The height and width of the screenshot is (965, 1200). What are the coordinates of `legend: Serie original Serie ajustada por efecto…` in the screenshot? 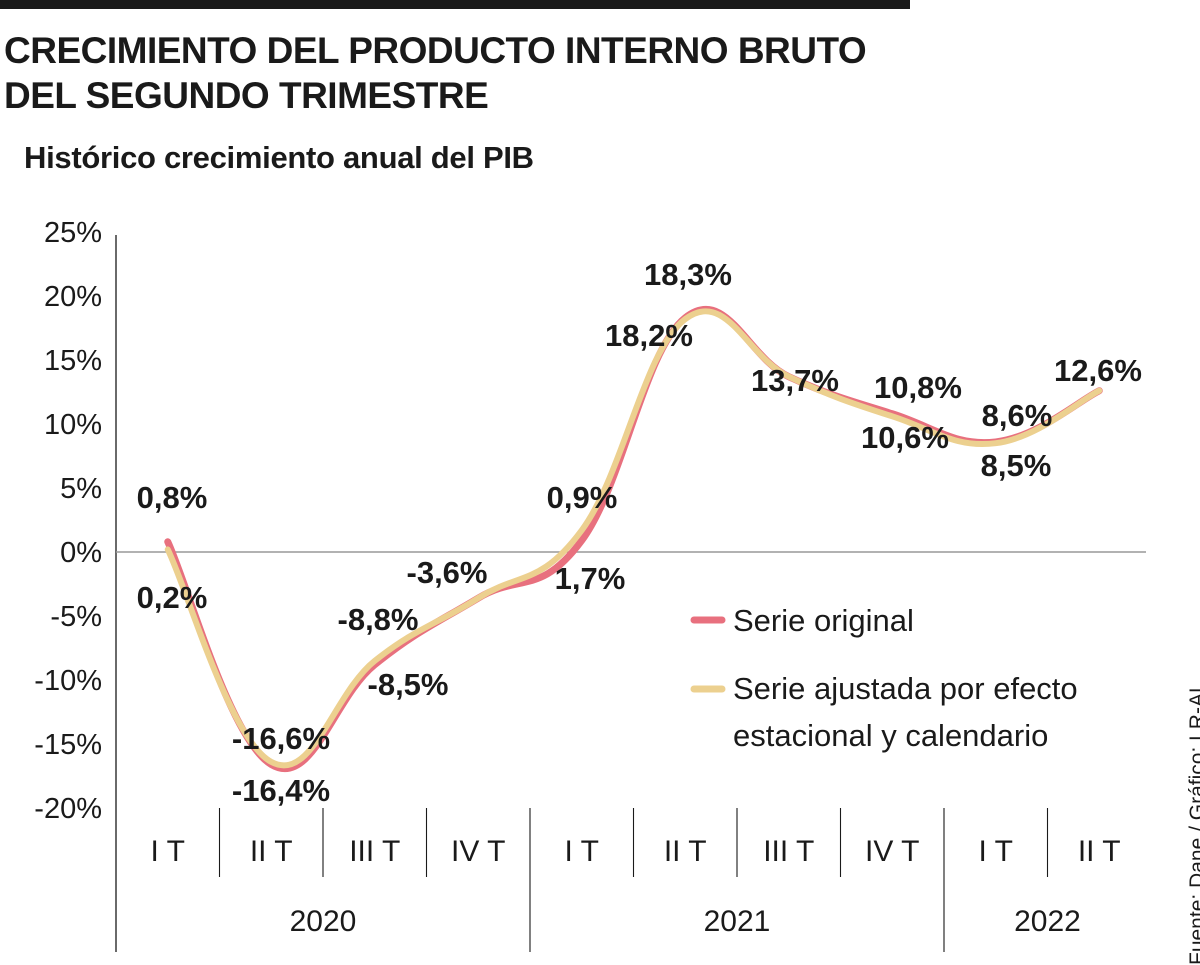 It's located at (884, 678).